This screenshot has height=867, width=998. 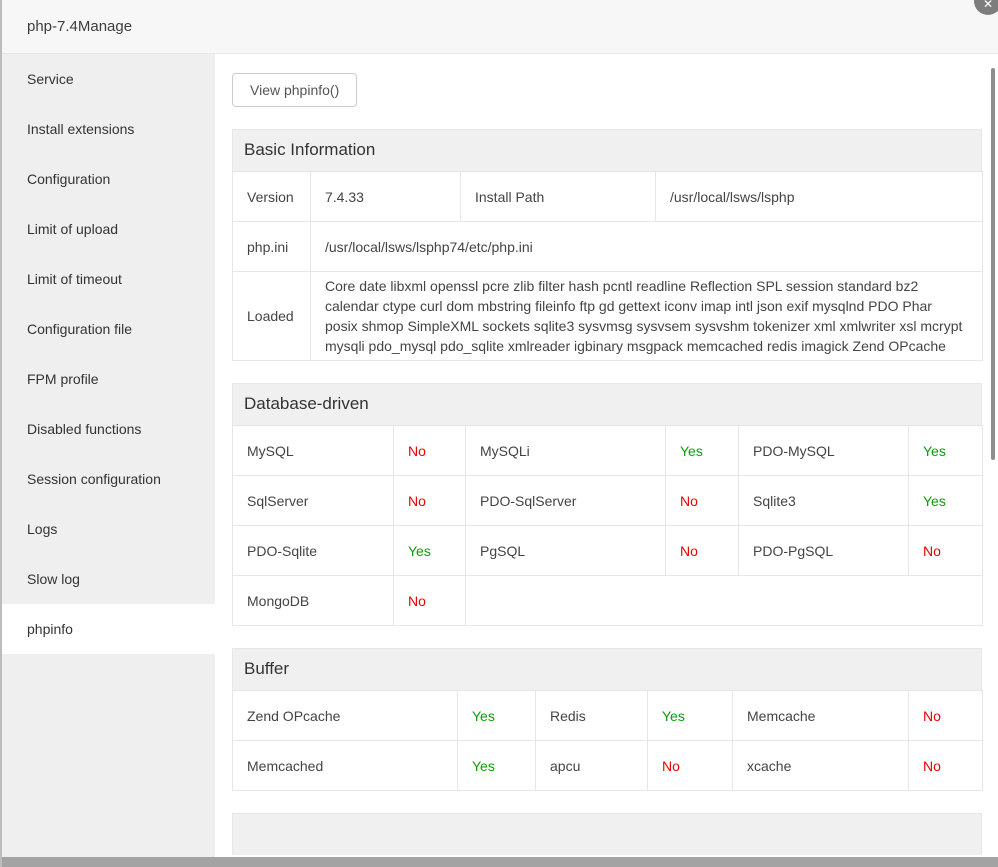 I want to click on title-bar: php-7.4Manage, so click(x=499, y=27).